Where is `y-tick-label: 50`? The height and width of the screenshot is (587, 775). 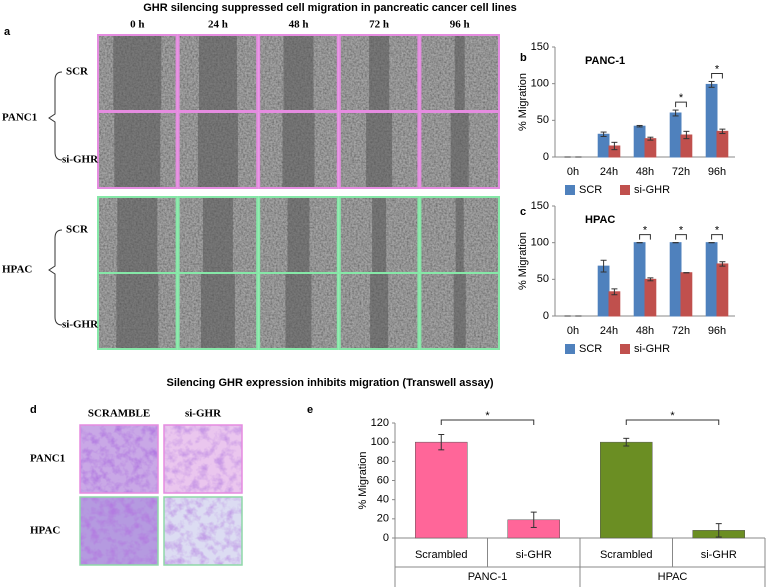 y-tick-label: 50 is located at coordinates (543, 120).